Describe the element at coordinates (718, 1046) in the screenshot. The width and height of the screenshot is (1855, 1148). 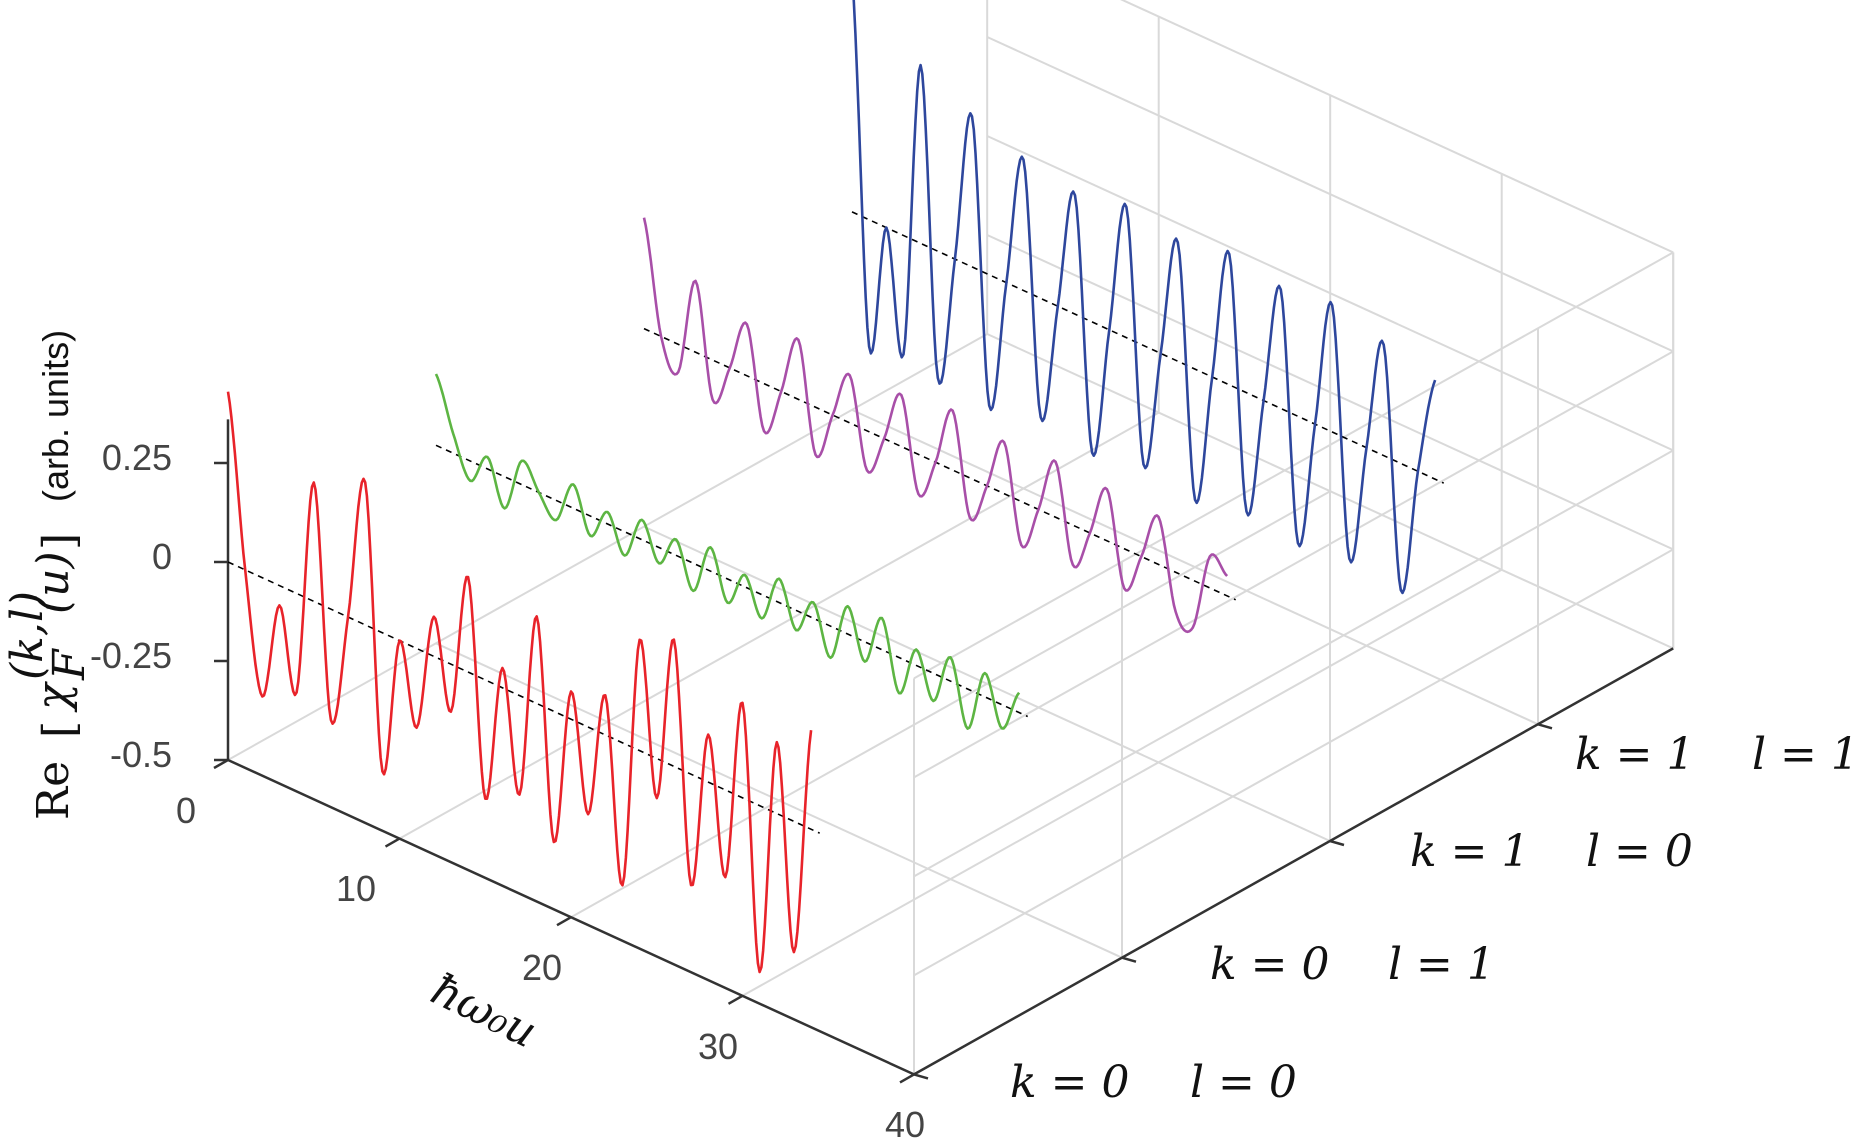
I see `x-tick-label: 30` at that location.